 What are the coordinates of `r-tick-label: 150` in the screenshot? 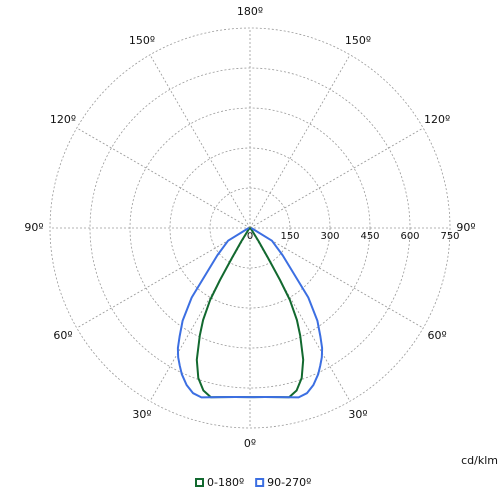 It's located at (289, 236).